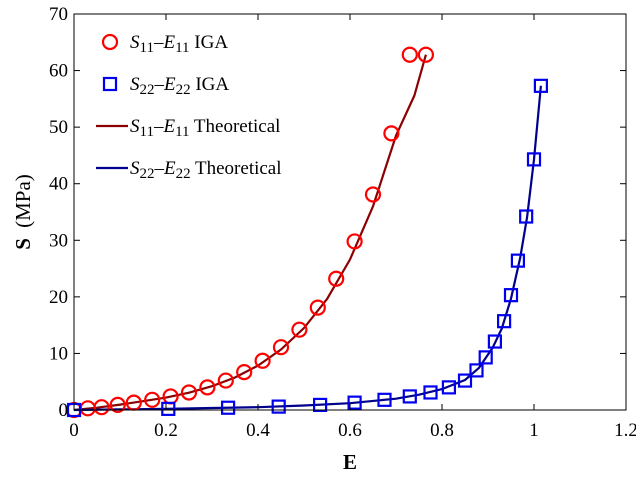  I want to click on legend-label: S11–E11 Theoretical, so click(205, 128).